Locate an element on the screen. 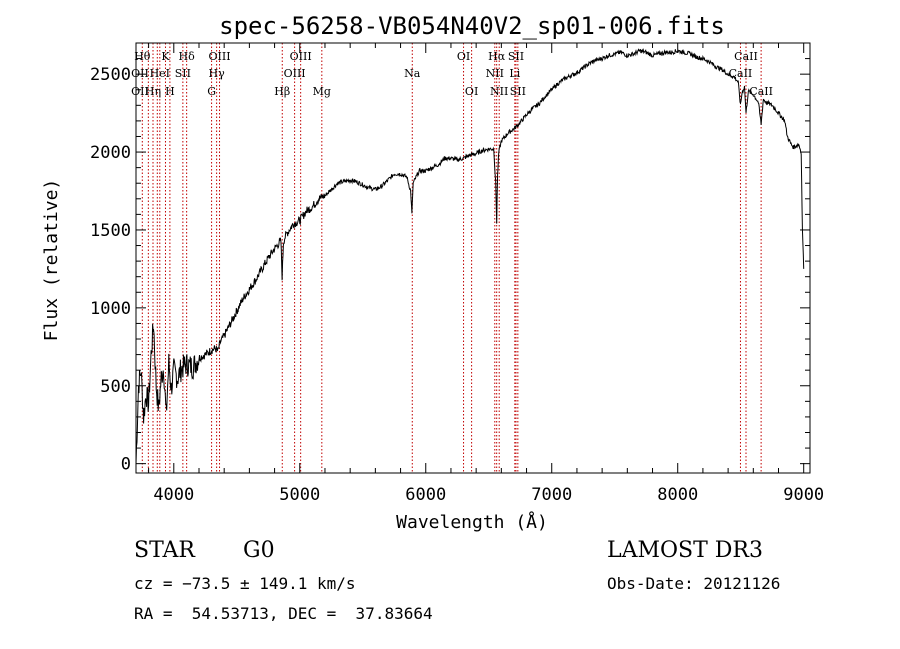  y-tick-label: 0 is located at coordinates (126, 465).